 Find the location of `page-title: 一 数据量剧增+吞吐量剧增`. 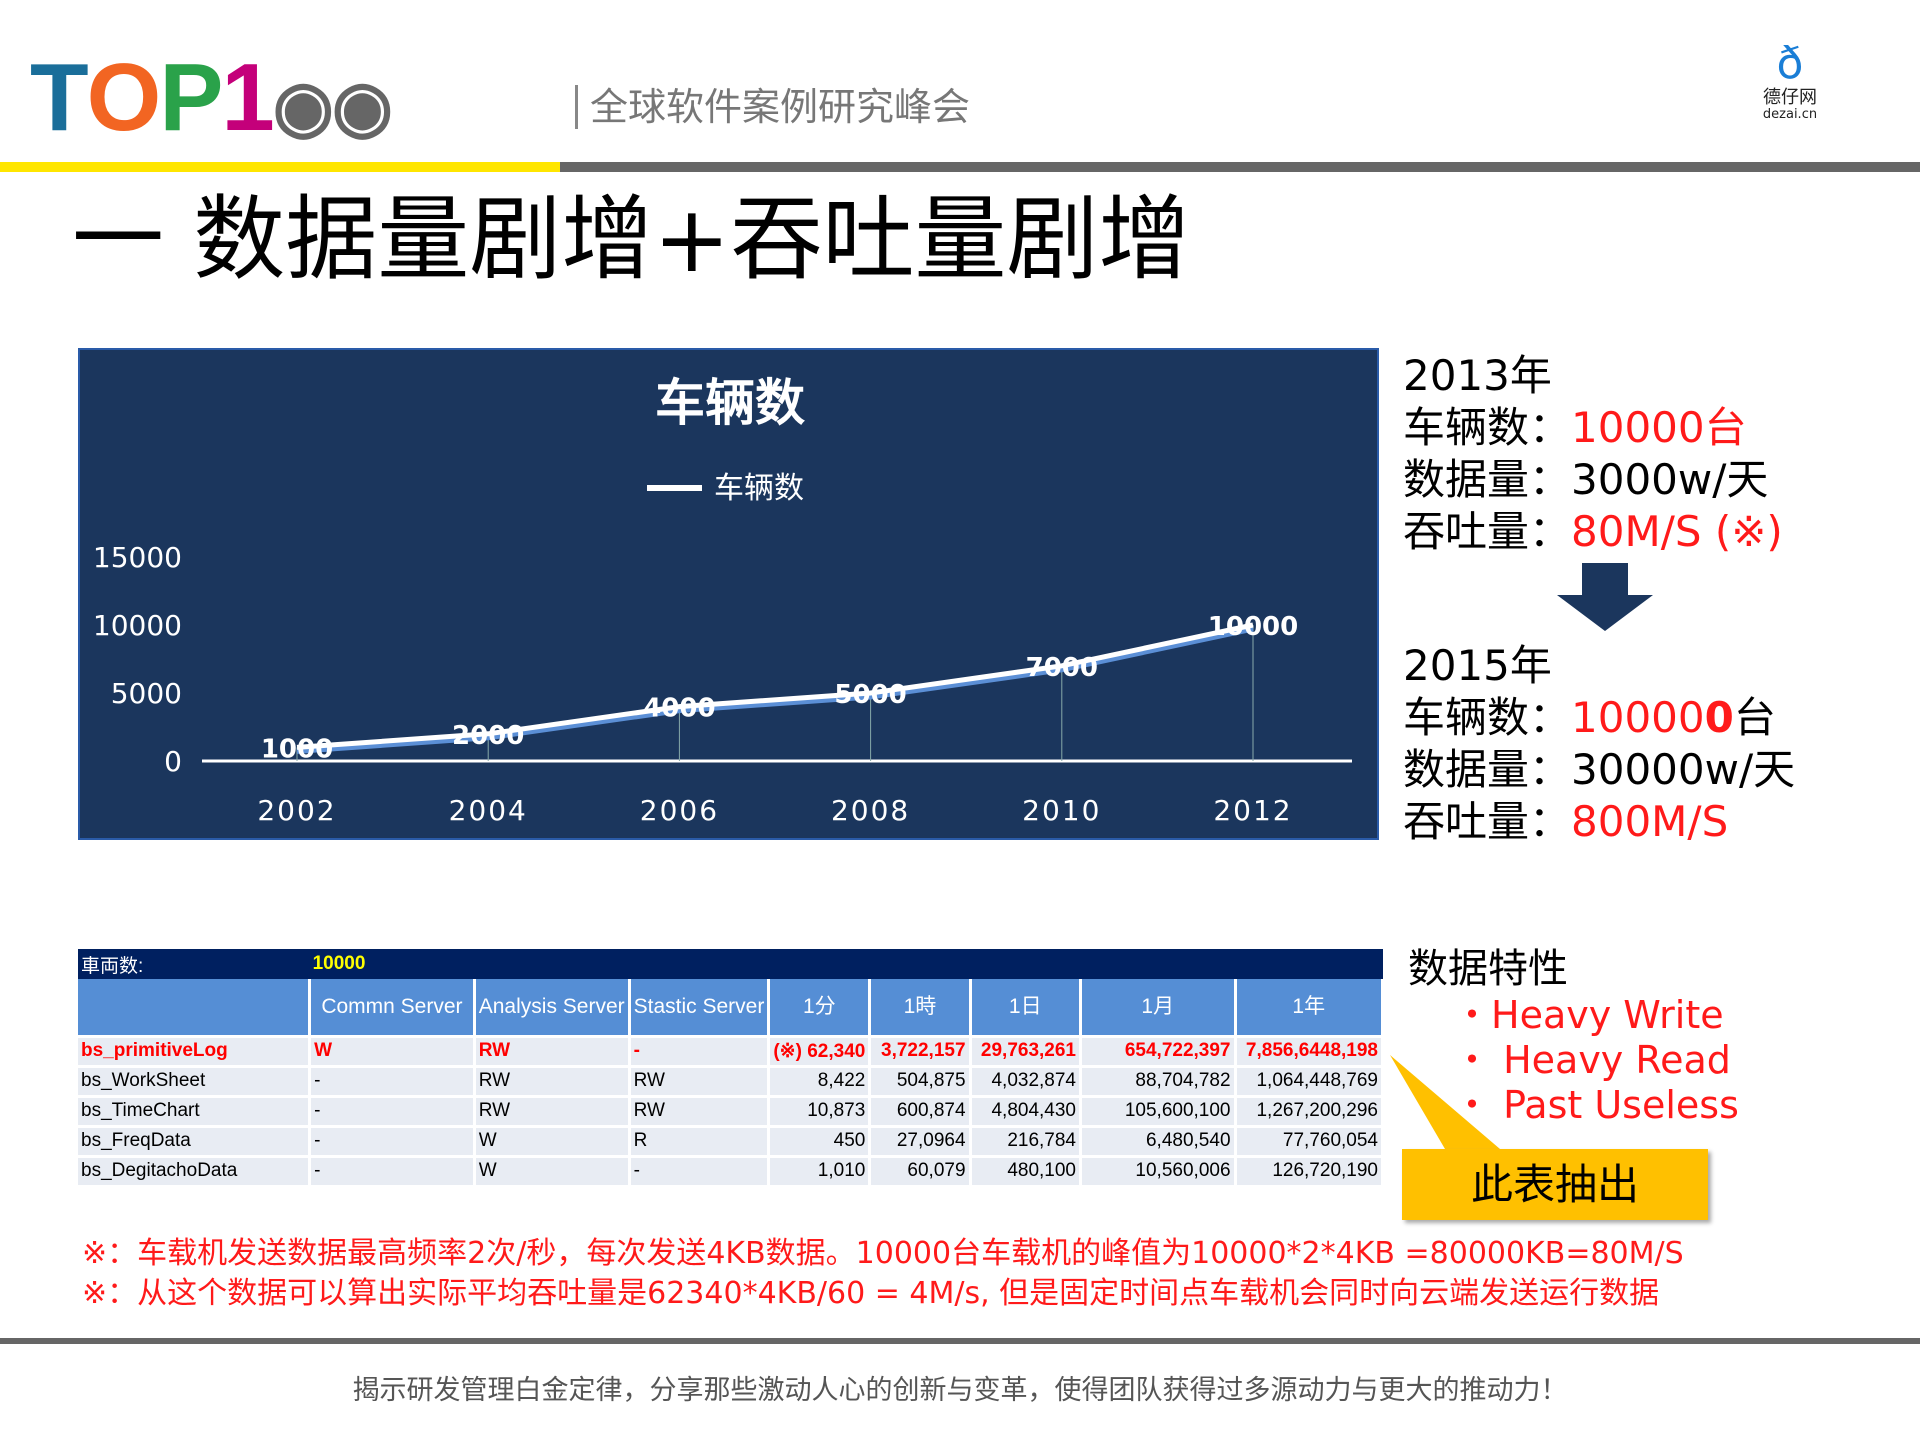

page-title: 一 数据量剧增+吞吐量剧增 is located at coordinates (631, 239).